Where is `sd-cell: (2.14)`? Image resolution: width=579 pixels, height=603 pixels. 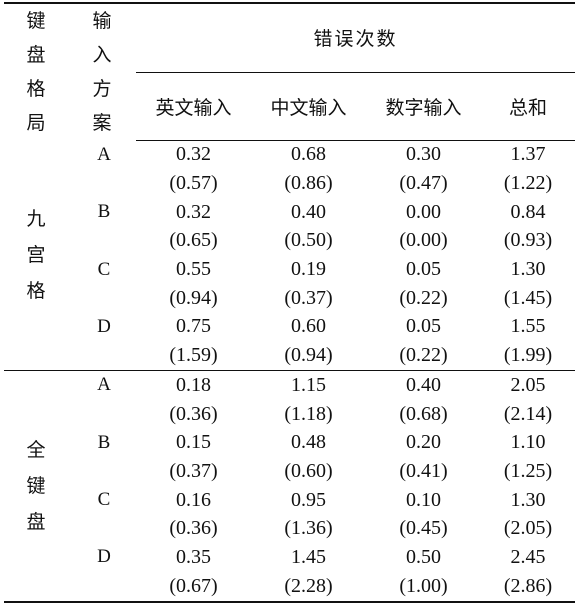 sd-cell: (2.14) is located at coordinates (528, 413).